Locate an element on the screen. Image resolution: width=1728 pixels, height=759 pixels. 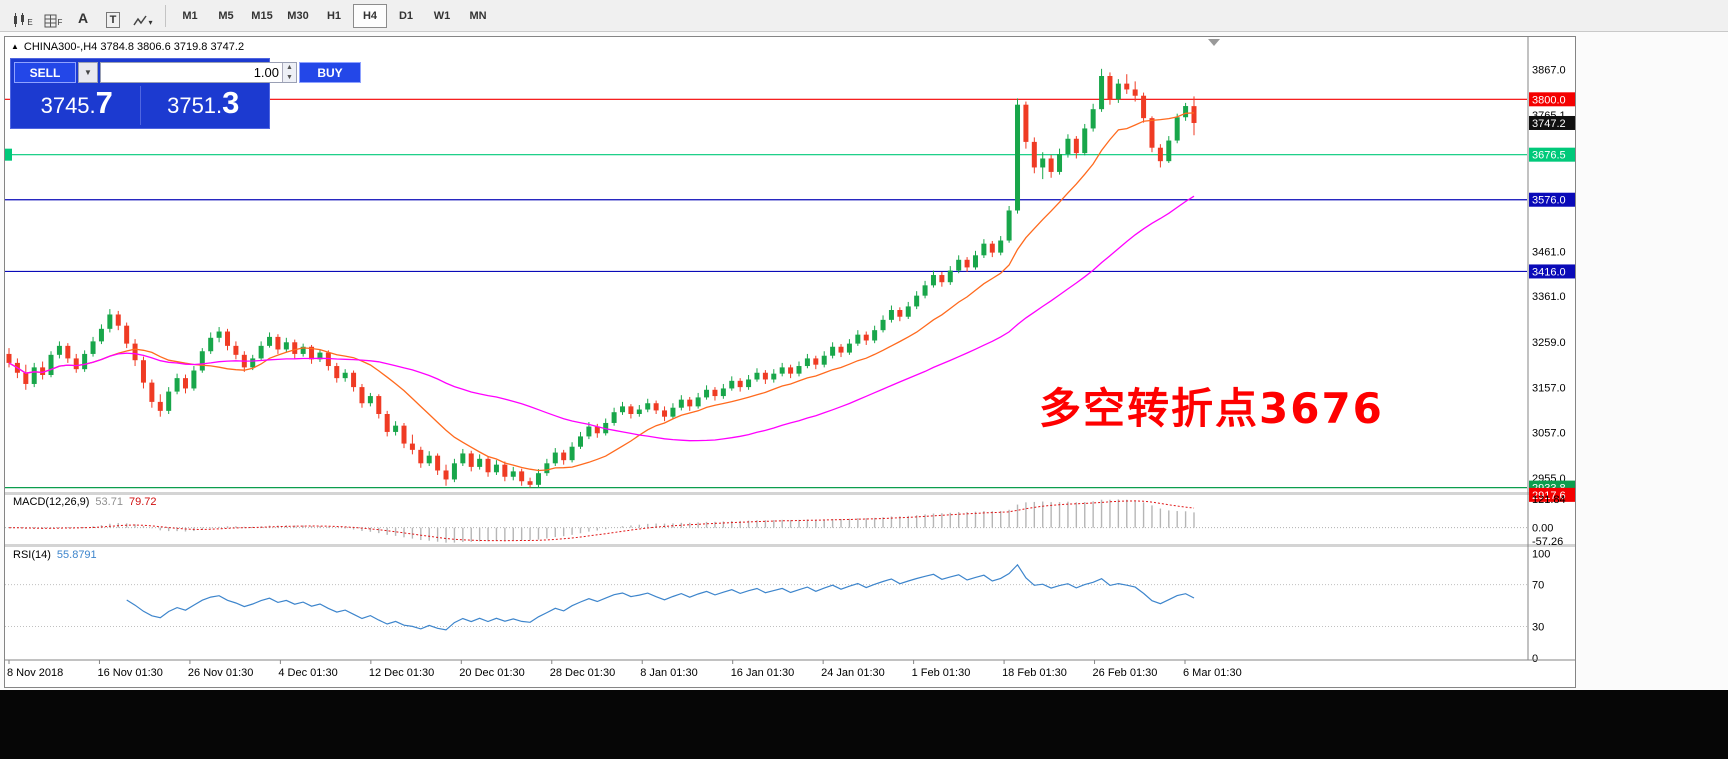
one-click-collapse-icon: ▲ is located at coordinates (15, 46).